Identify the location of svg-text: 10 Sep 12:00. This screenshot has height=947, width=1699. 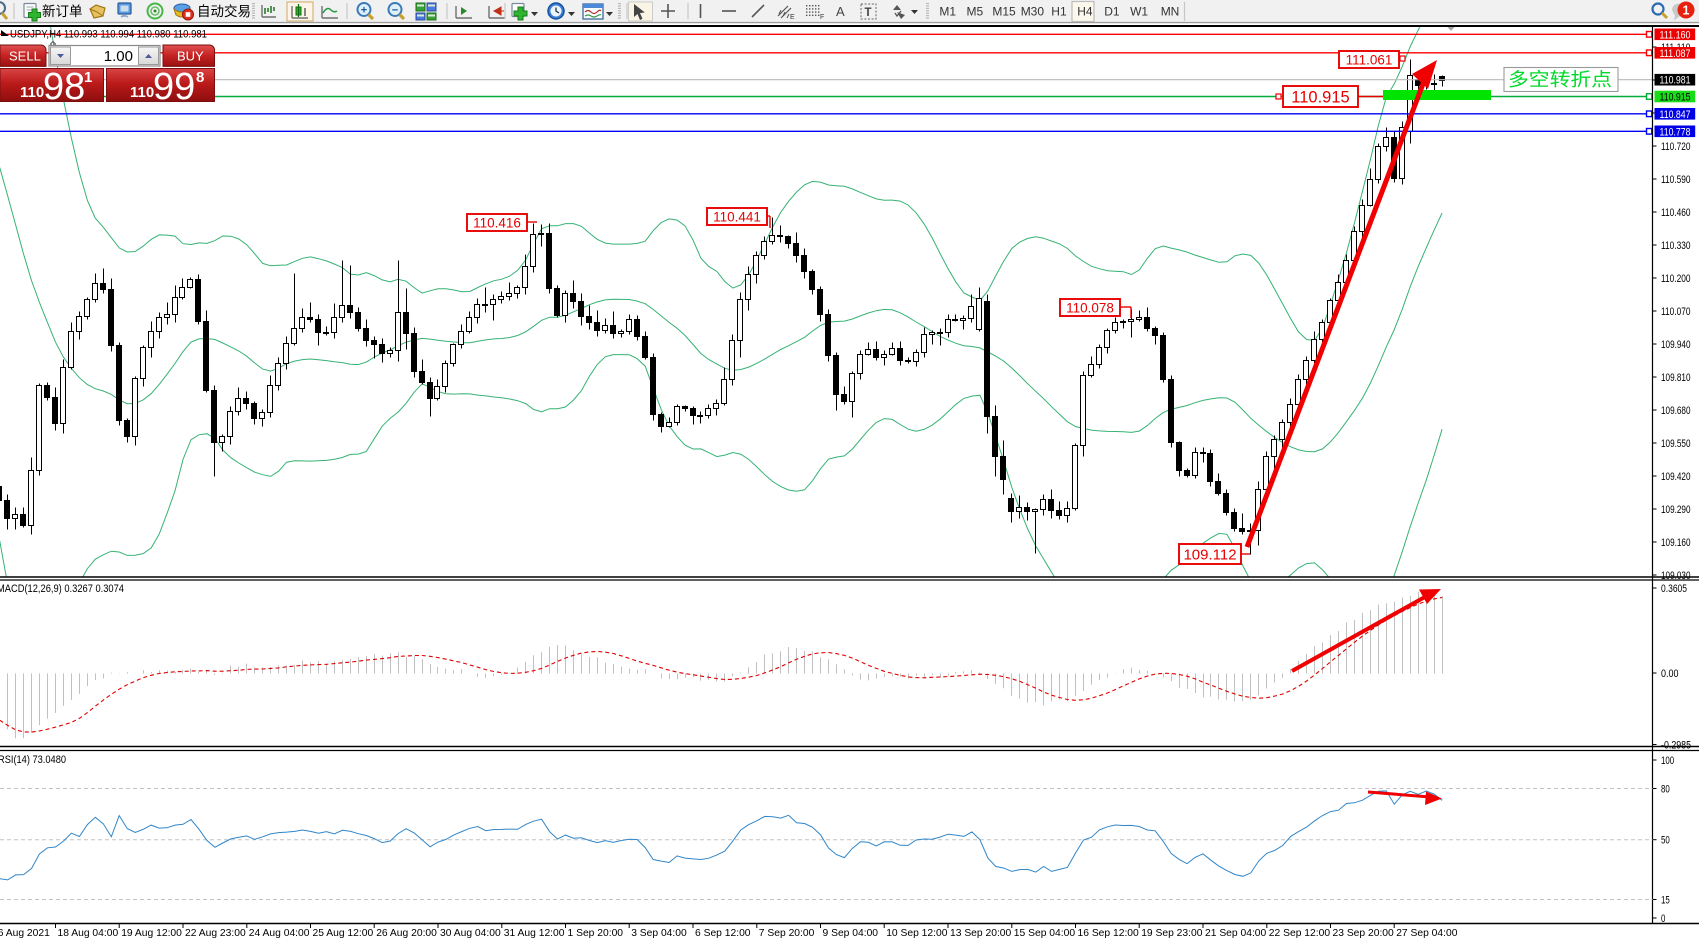
(917, 933).